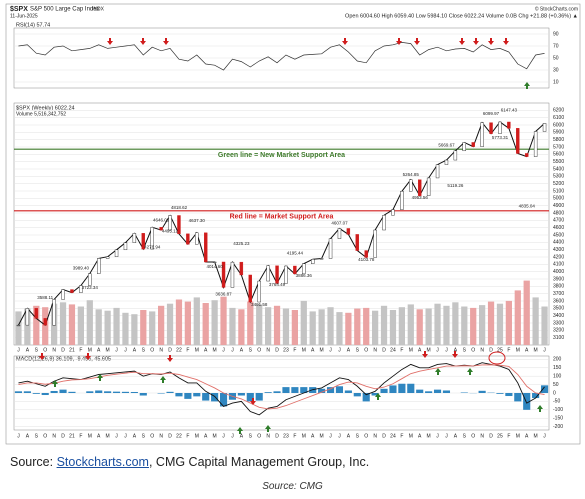  What do you see at coordinates (286, 436) in the screenshot?
I see `x-tick-label: 23` at bounding box center [286, 436].